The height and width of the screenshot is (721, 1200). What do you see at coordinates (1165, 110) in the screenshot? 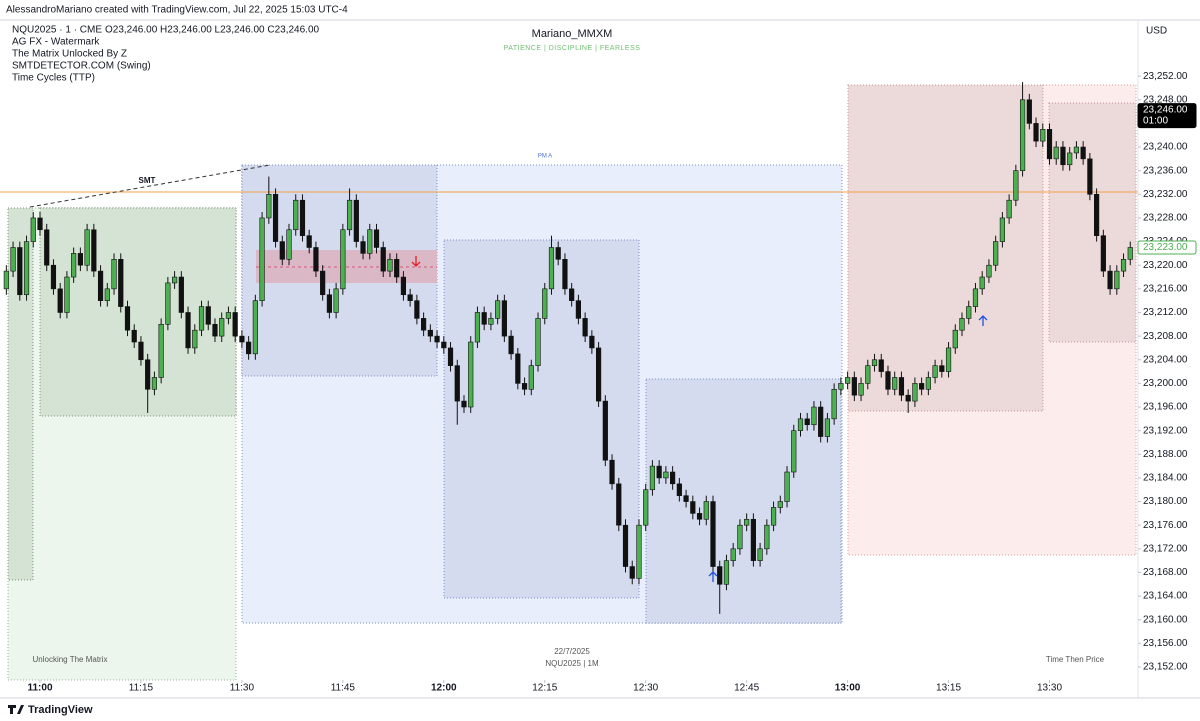
I see `price-label: 23,246.00` at bounding box center [1165, 110].